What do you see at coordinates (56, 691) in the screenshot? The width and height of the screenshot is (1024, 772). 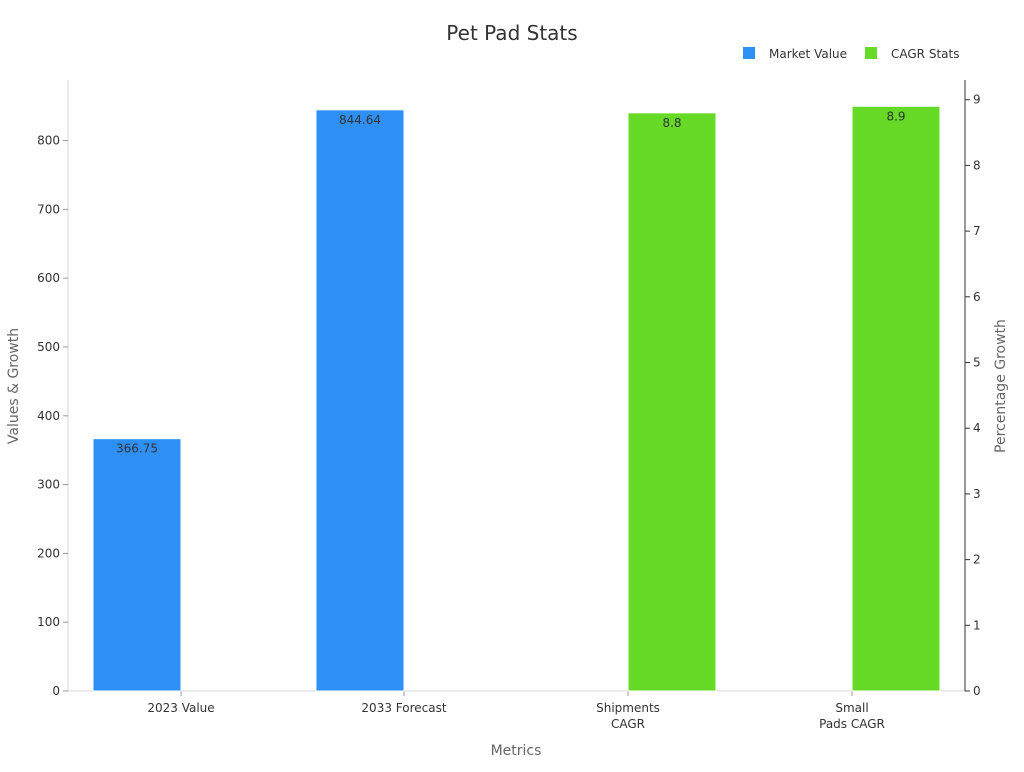 I see `y-tick-label: 0` at bounding box center [56, 691].